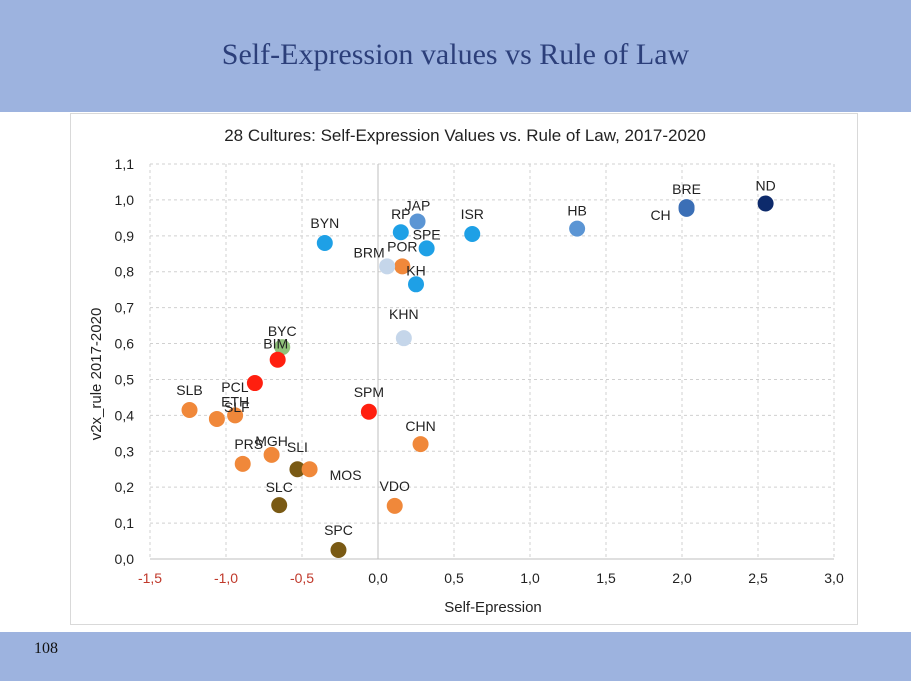 Image resolution: width=911 pixels, height=681 pixels. I want to click on point-label-rp: RP, so click(400, 214).